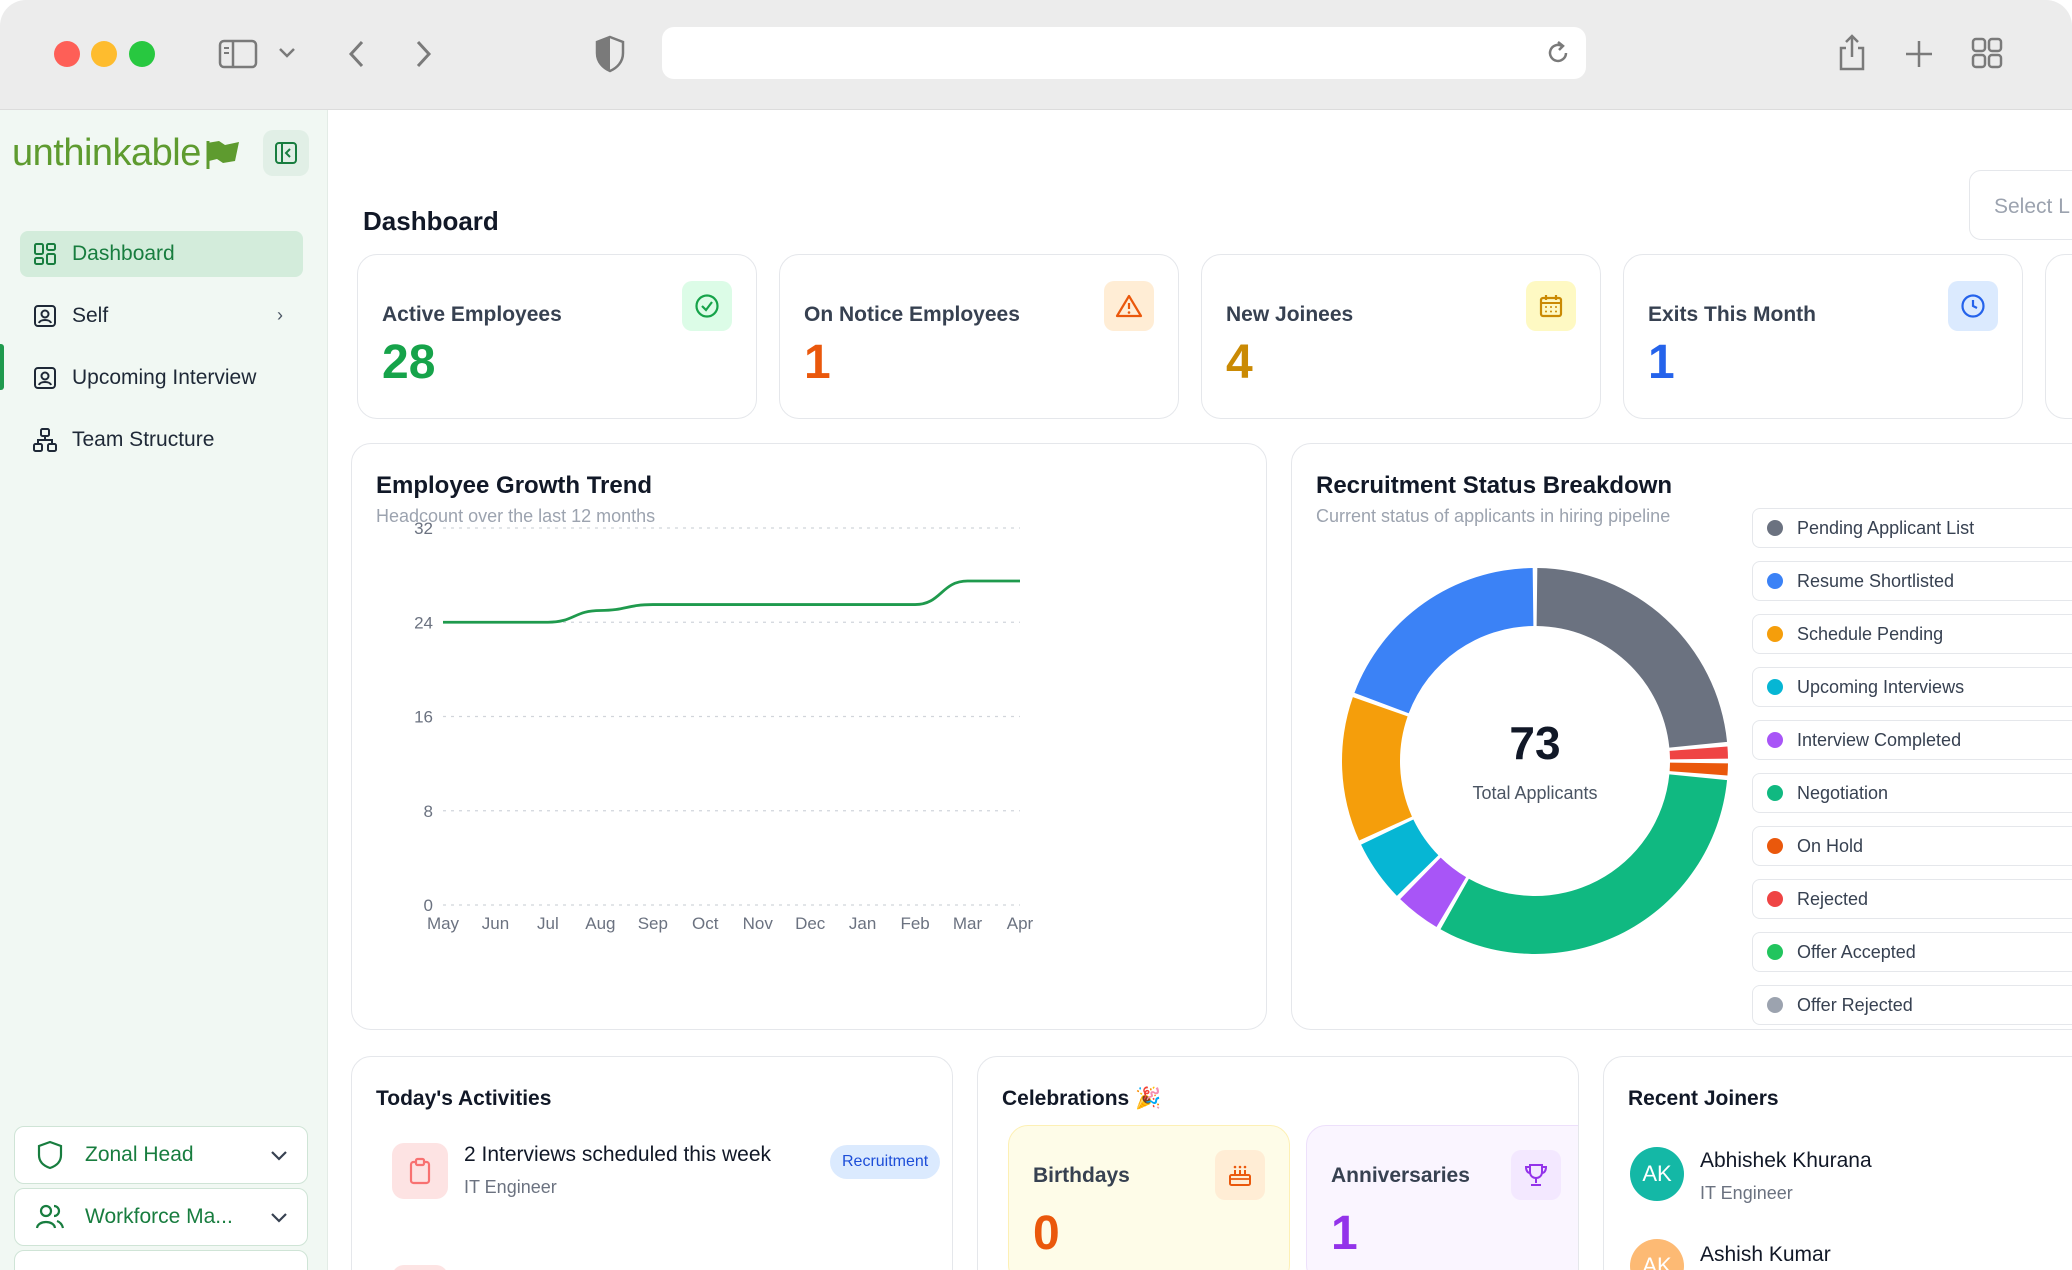 This screenshot has width=2072, height=1270. What do you see at coordinates (1124, 53) in the screenshot?
I see `address-bar` at bounding box center [1124, 53].